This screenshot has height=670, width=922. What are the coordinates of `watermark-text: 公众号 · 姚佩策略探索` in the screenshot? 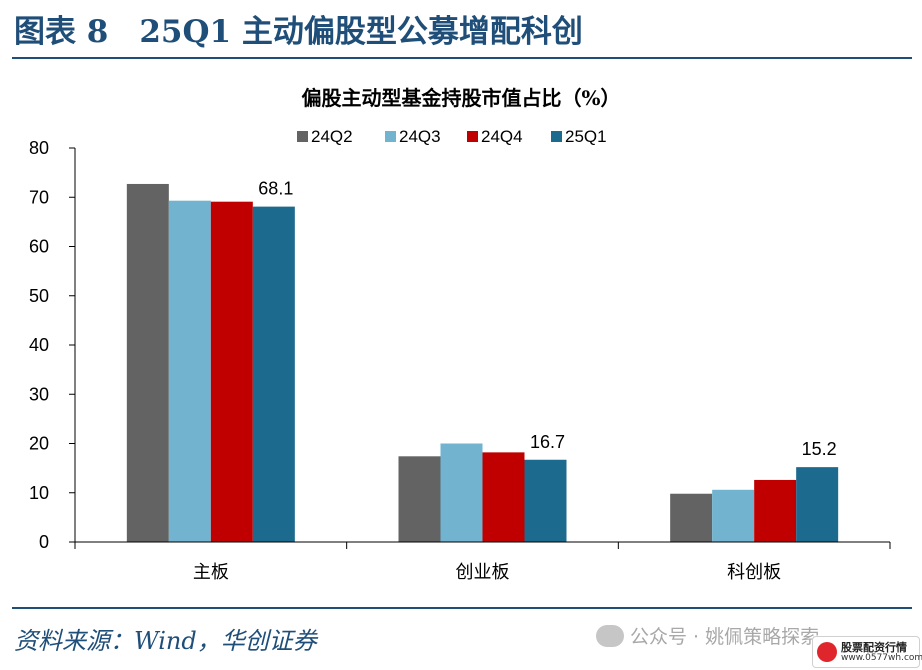 It's located at (725, 637).